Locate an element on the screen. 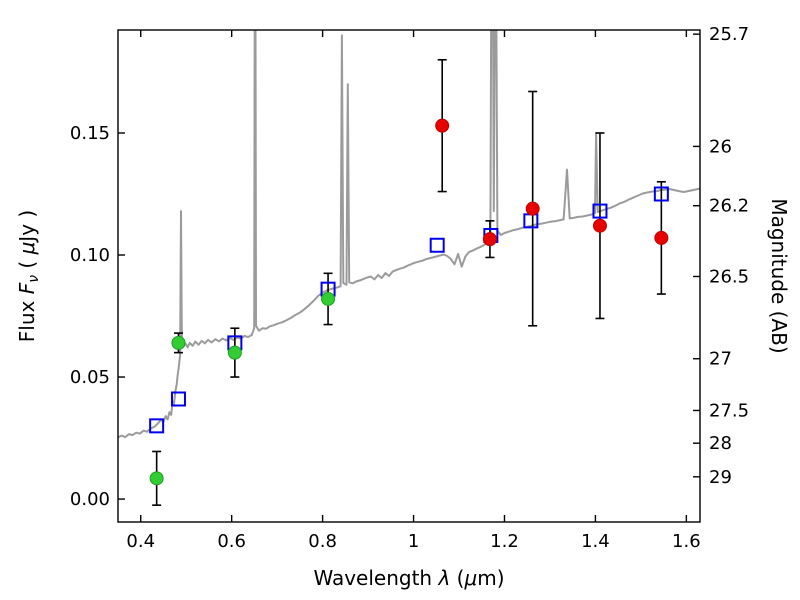  y-right-tick-label: 25.7 is located at coordinates (729, 34).